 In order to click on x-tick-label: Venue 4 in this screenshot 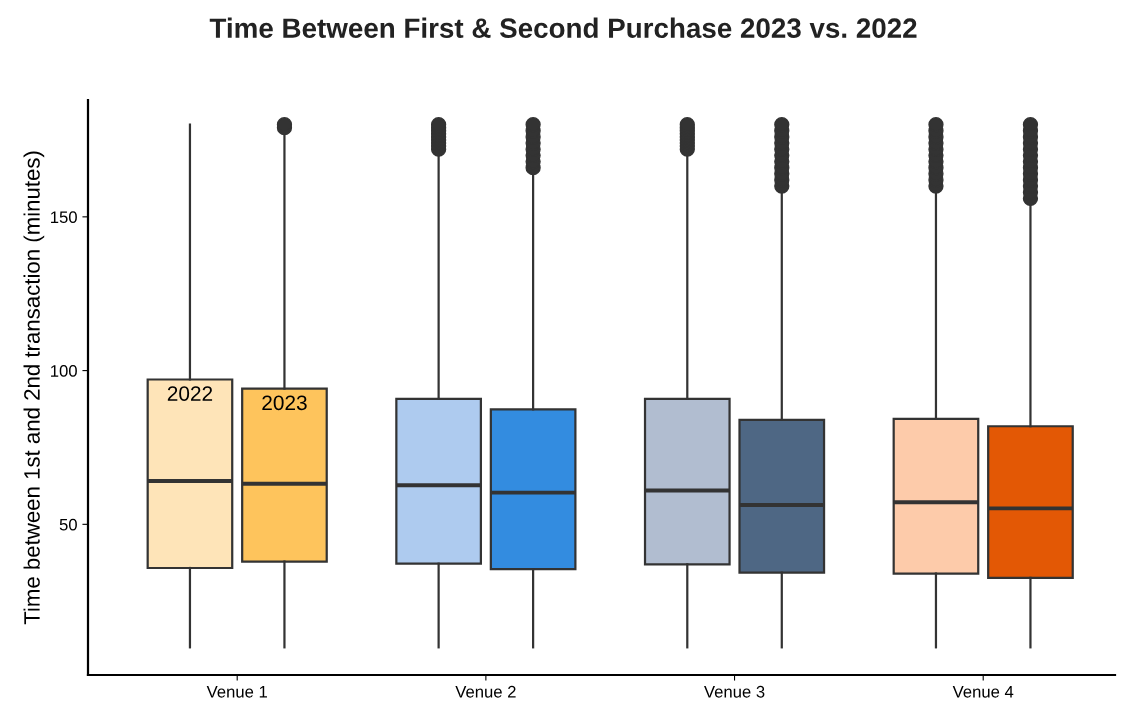, I will do `click(983, 692)`.